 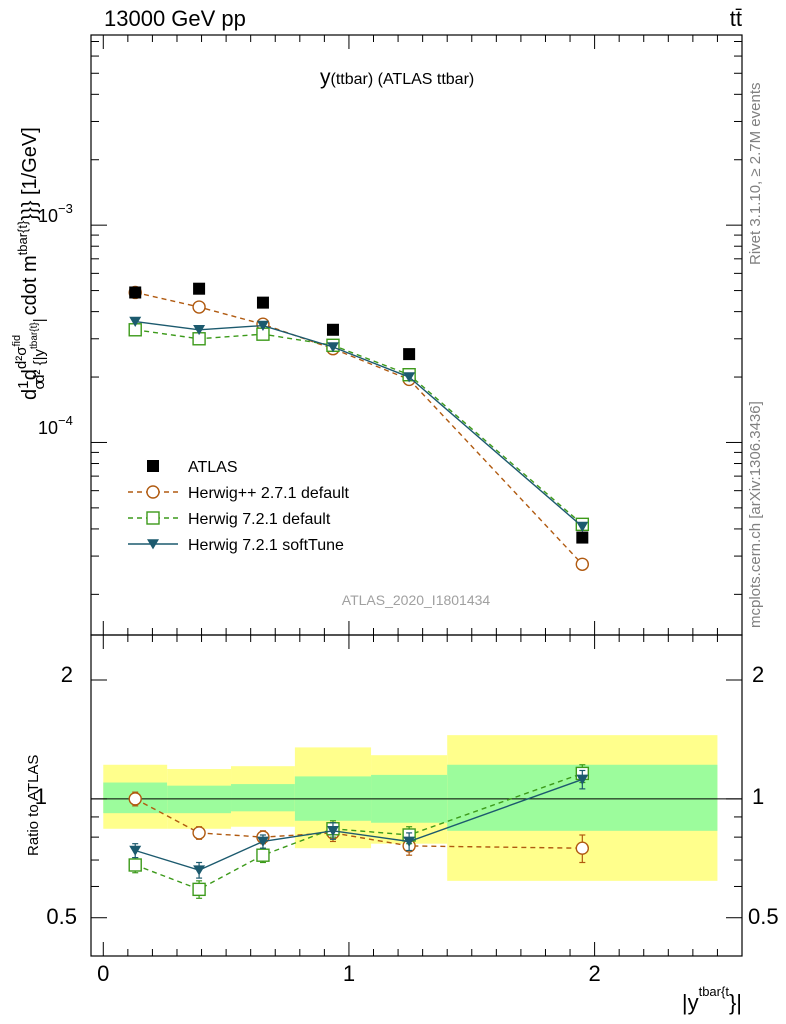 I want to click on ratio-bands, so click(x=410, y=808).